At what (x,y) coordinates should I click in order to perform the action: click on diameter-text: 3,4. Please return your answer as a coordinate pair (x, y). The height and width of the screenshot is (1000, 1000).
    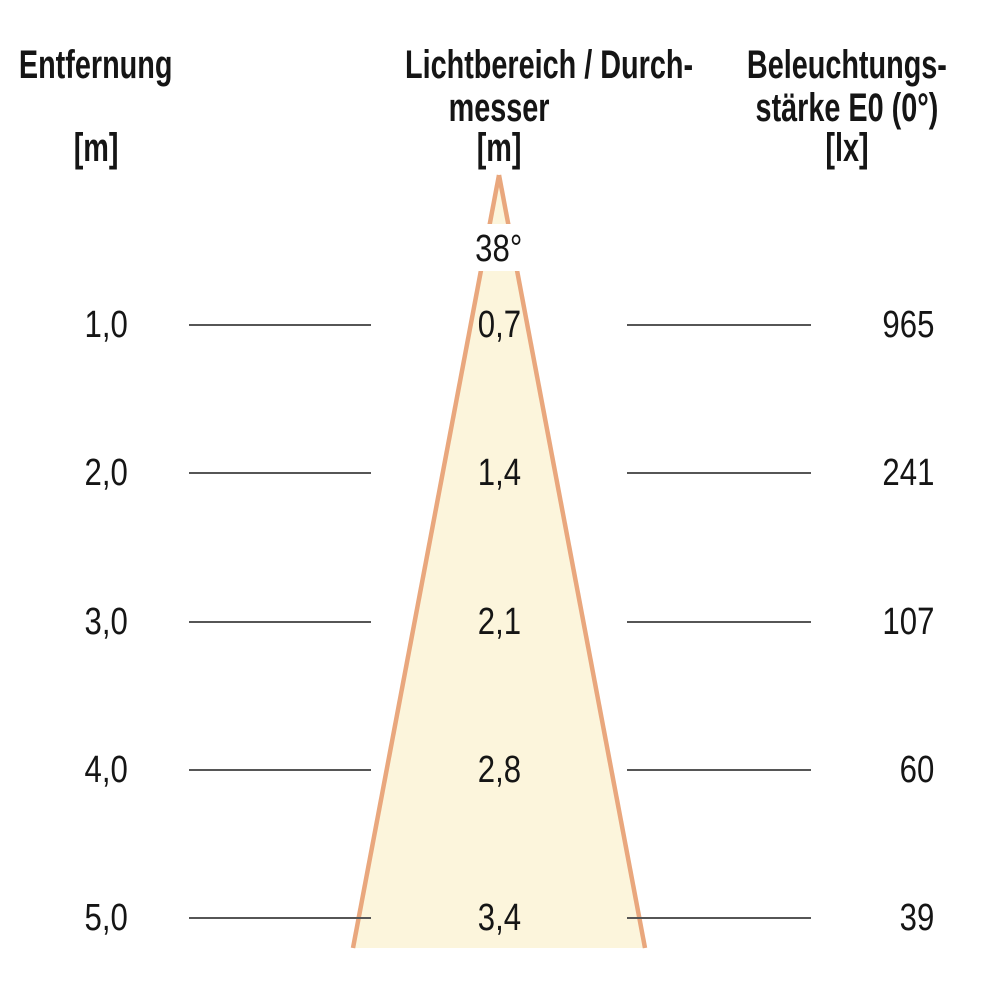
    Looking at the image, I should click on (499, 918).